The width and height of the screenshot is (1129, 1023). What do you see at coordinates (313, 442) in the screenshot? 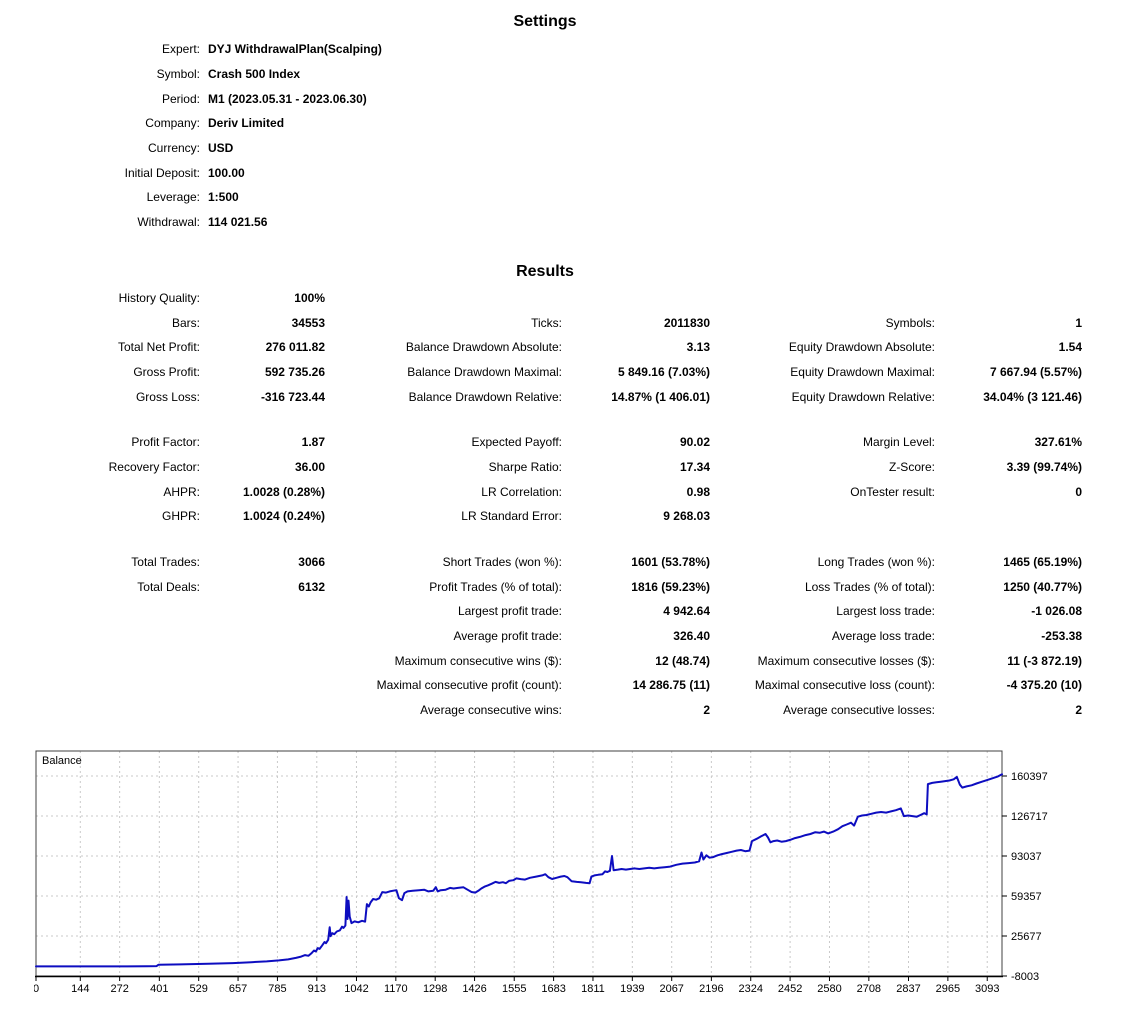
I see `result-value: 1.87` at bounding box center [313, 442].